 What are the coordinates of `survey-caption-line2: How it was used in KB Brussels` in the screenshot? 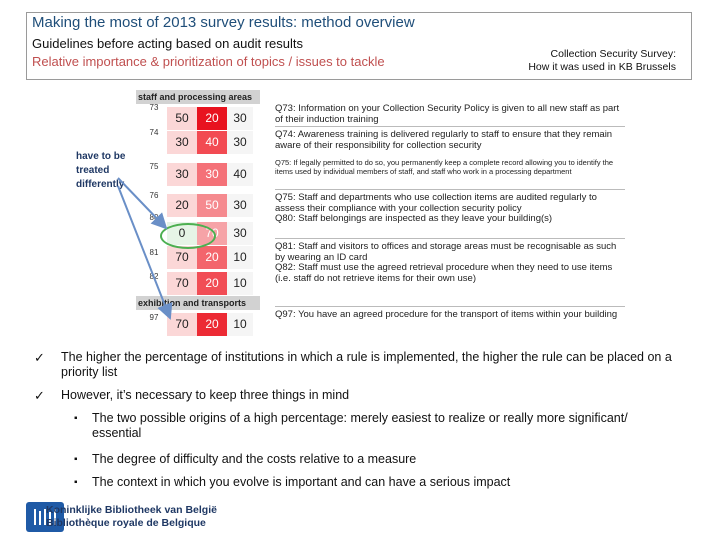 It's located at (602, 67).